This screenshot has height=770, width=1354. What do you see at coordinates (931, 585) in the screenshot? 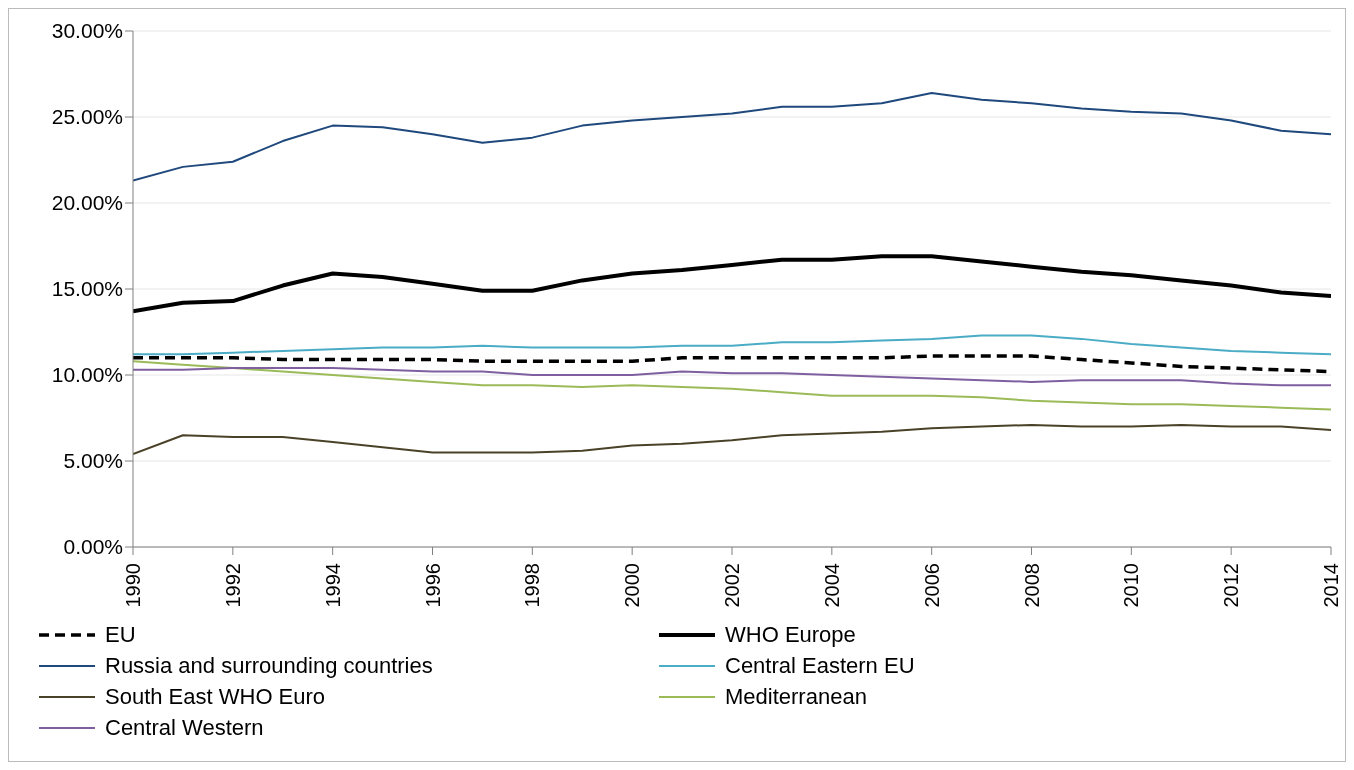
I see `x-tick-label: 2006` at bounding box center [931, 585].